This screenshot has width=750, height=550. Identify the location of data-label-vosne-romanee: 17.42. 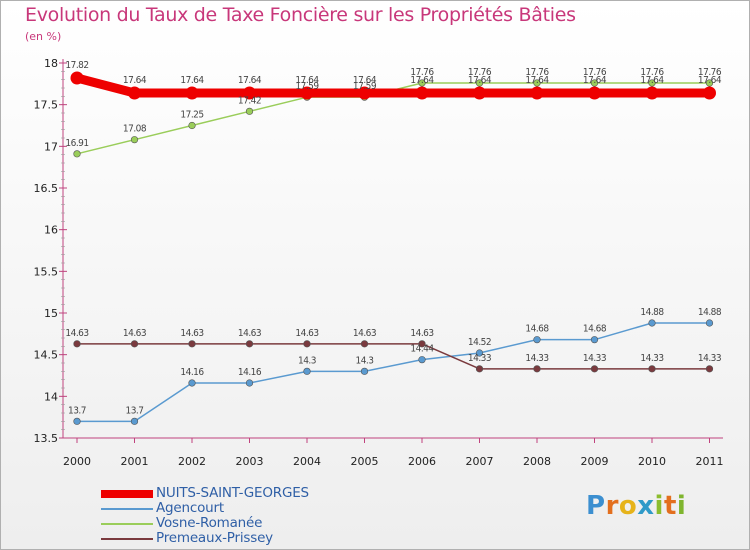
(249, 100).